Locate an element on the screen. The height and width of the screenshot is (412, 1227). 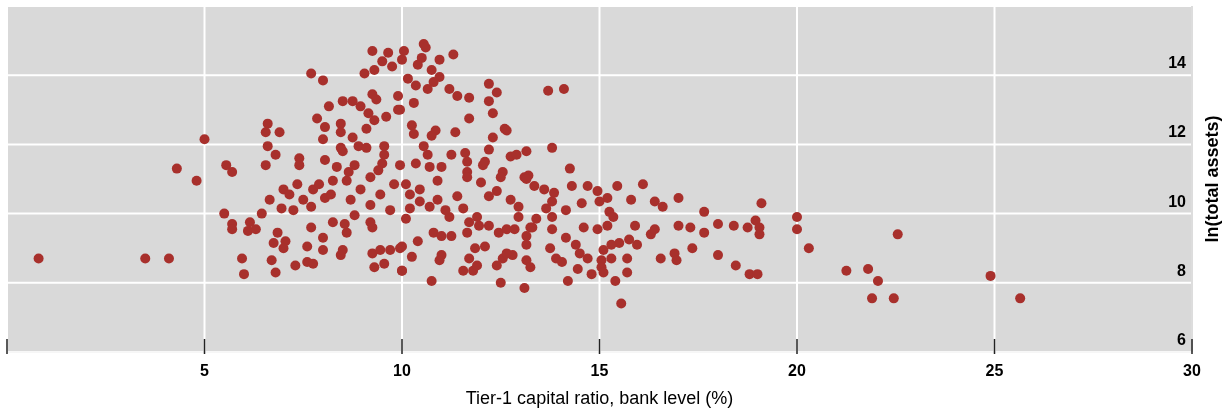
x-tick-label: 15 is located at coordinates (599, 370).